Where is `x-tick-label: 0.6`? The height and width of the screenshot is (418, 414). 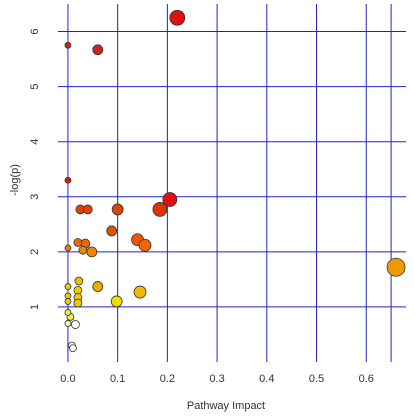
x-tick-label: 0.6 is located at coordinates (366, 379).